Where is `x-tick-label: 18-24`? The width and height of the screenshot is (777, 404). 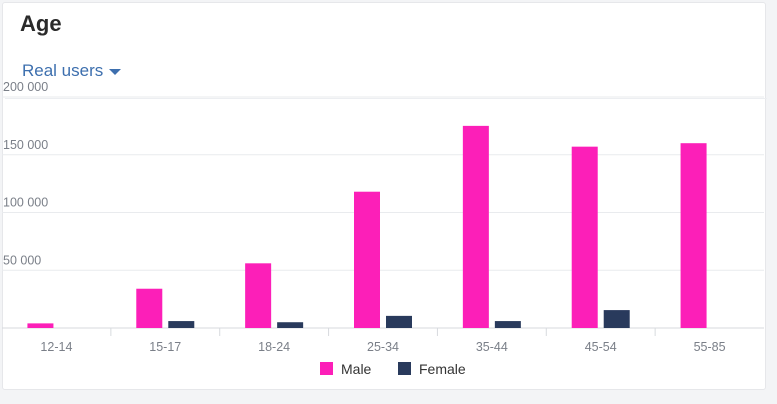 x-tick-label: 18-24 is located at coordinates (274, 347).